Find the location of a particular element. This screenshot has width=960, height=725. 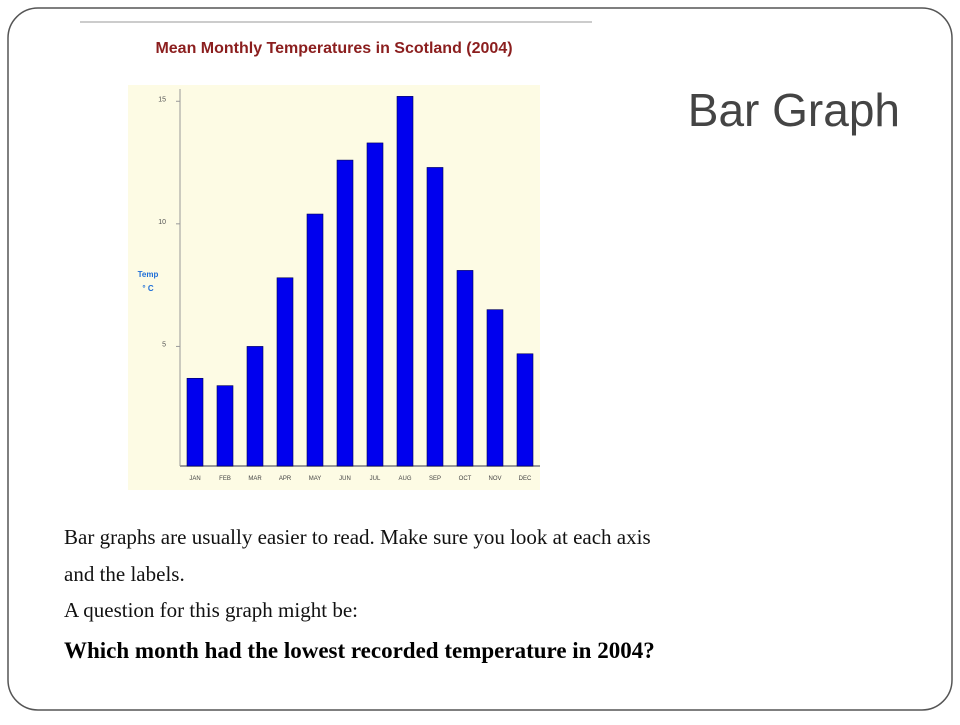

x-tick-label: APR is located at coordinates (285, 479).